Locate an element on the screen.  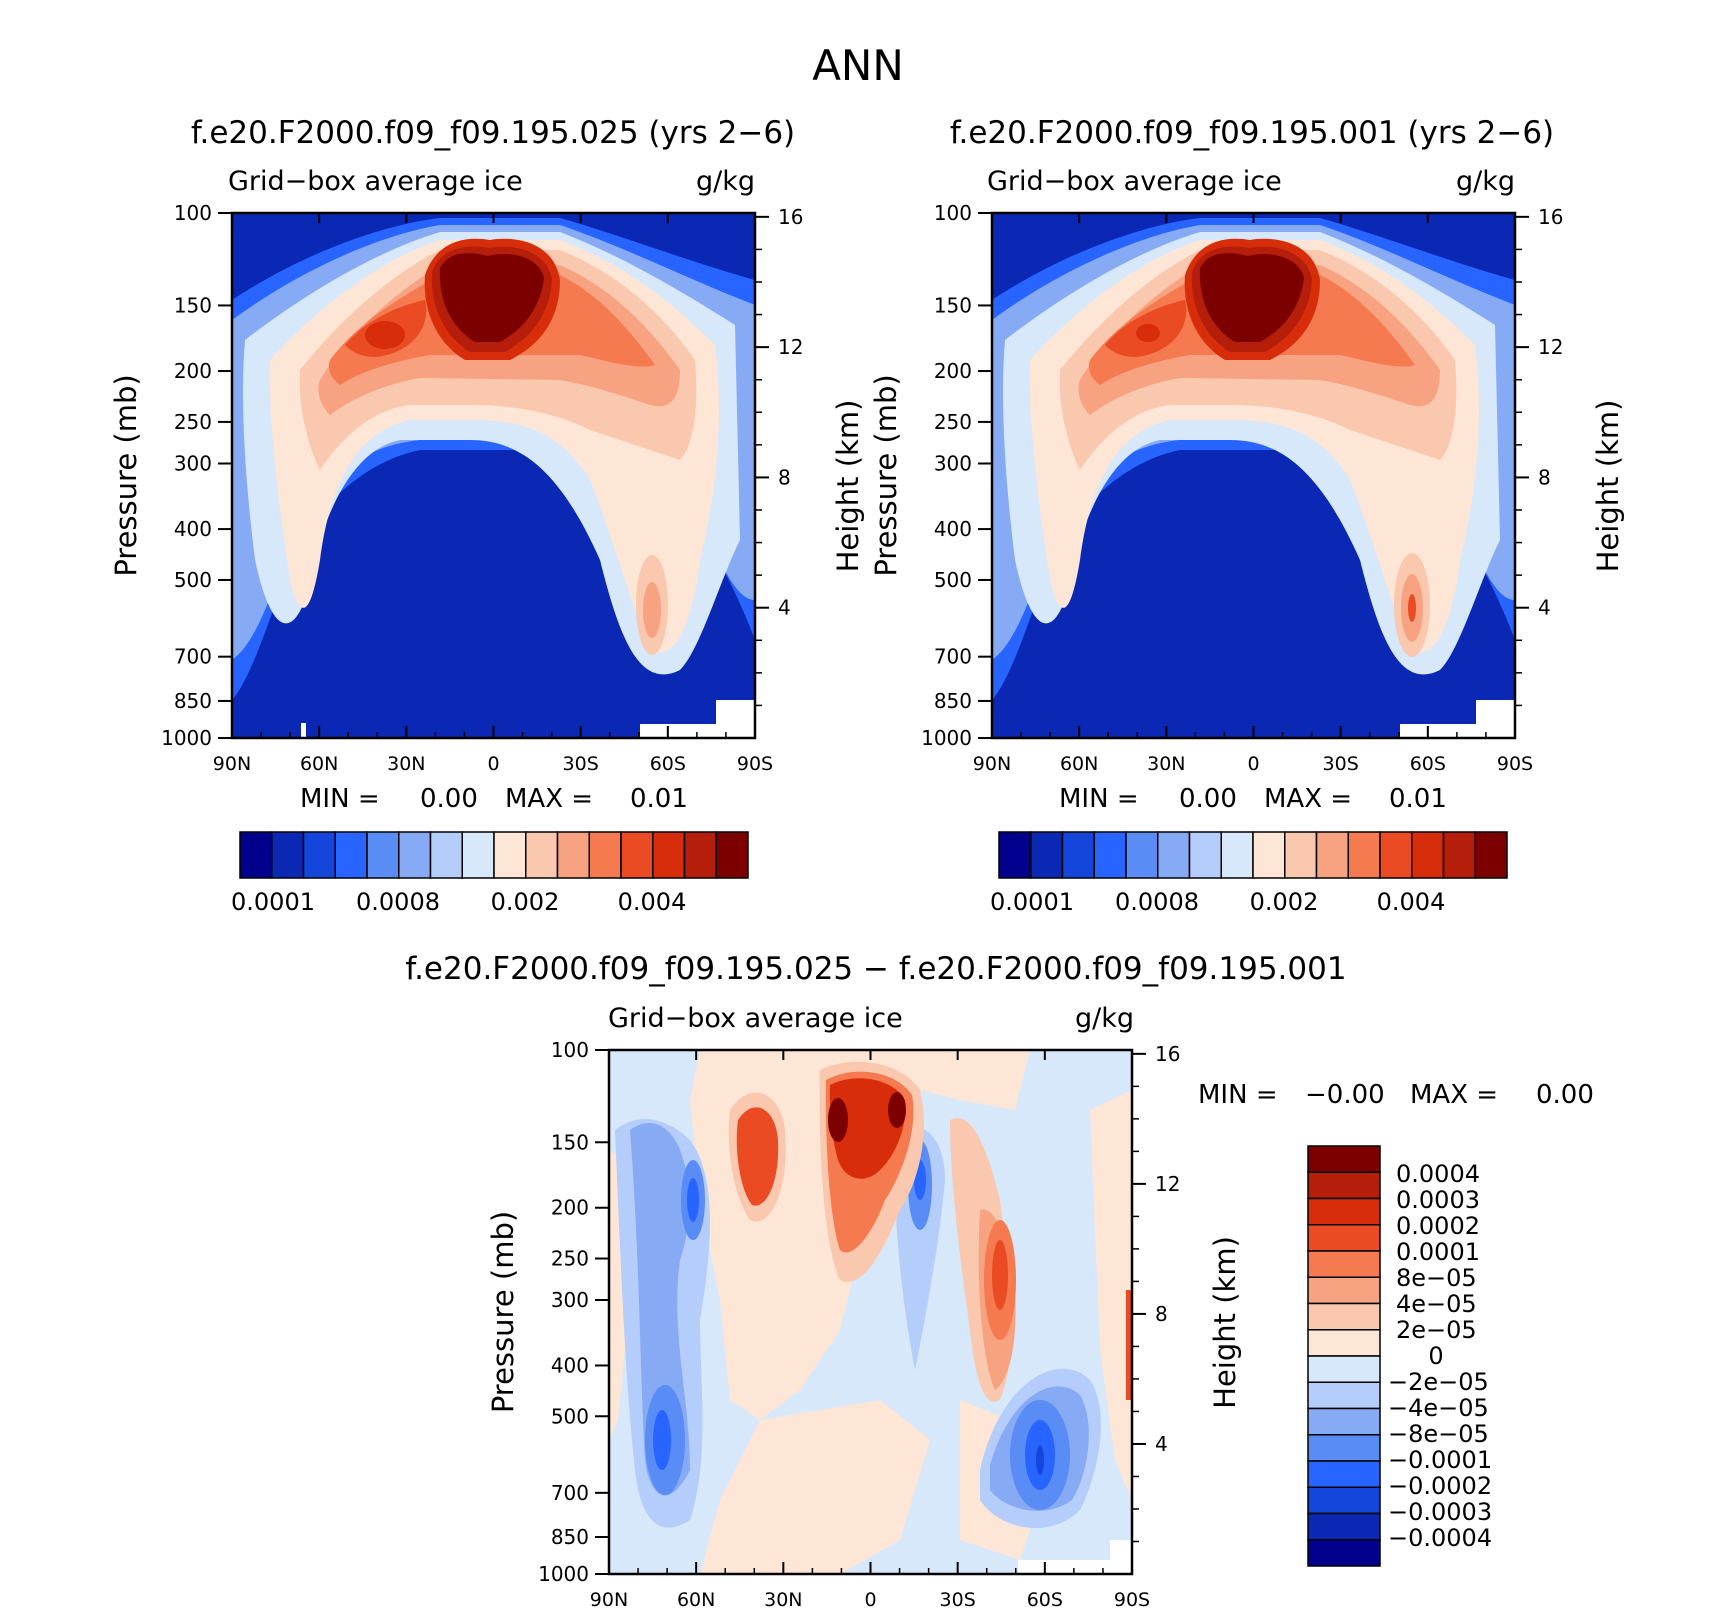
panel-left-height-axis-title: Height (km) is located at coordinates (848, 486).